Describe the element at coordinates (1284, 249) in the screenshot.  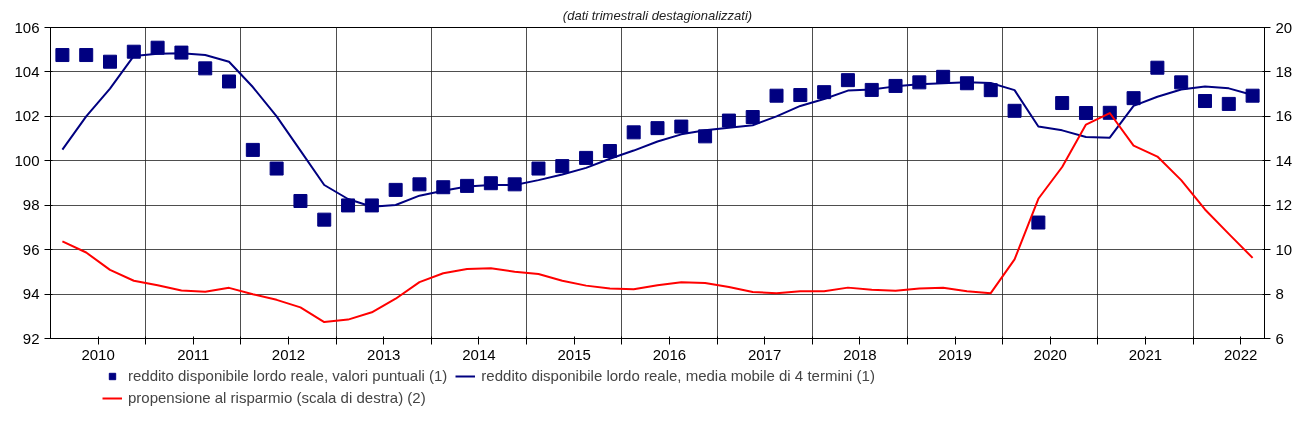
I see `y2-tick-label: 10` at that location.